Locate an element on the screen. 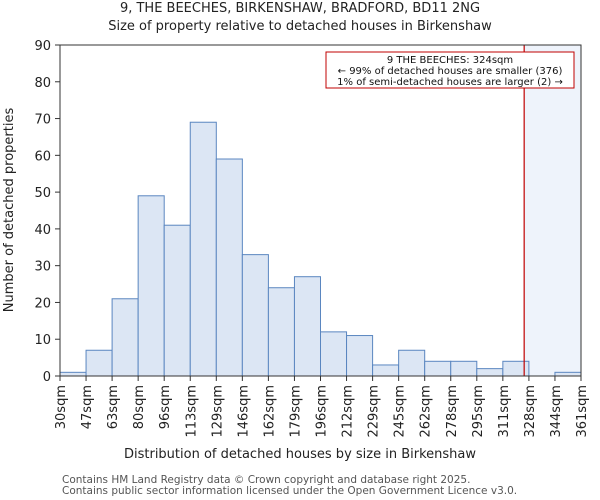 This screenshot has width=600, height=500. y-tick-label: 80 is located at coordinates (42, 83).